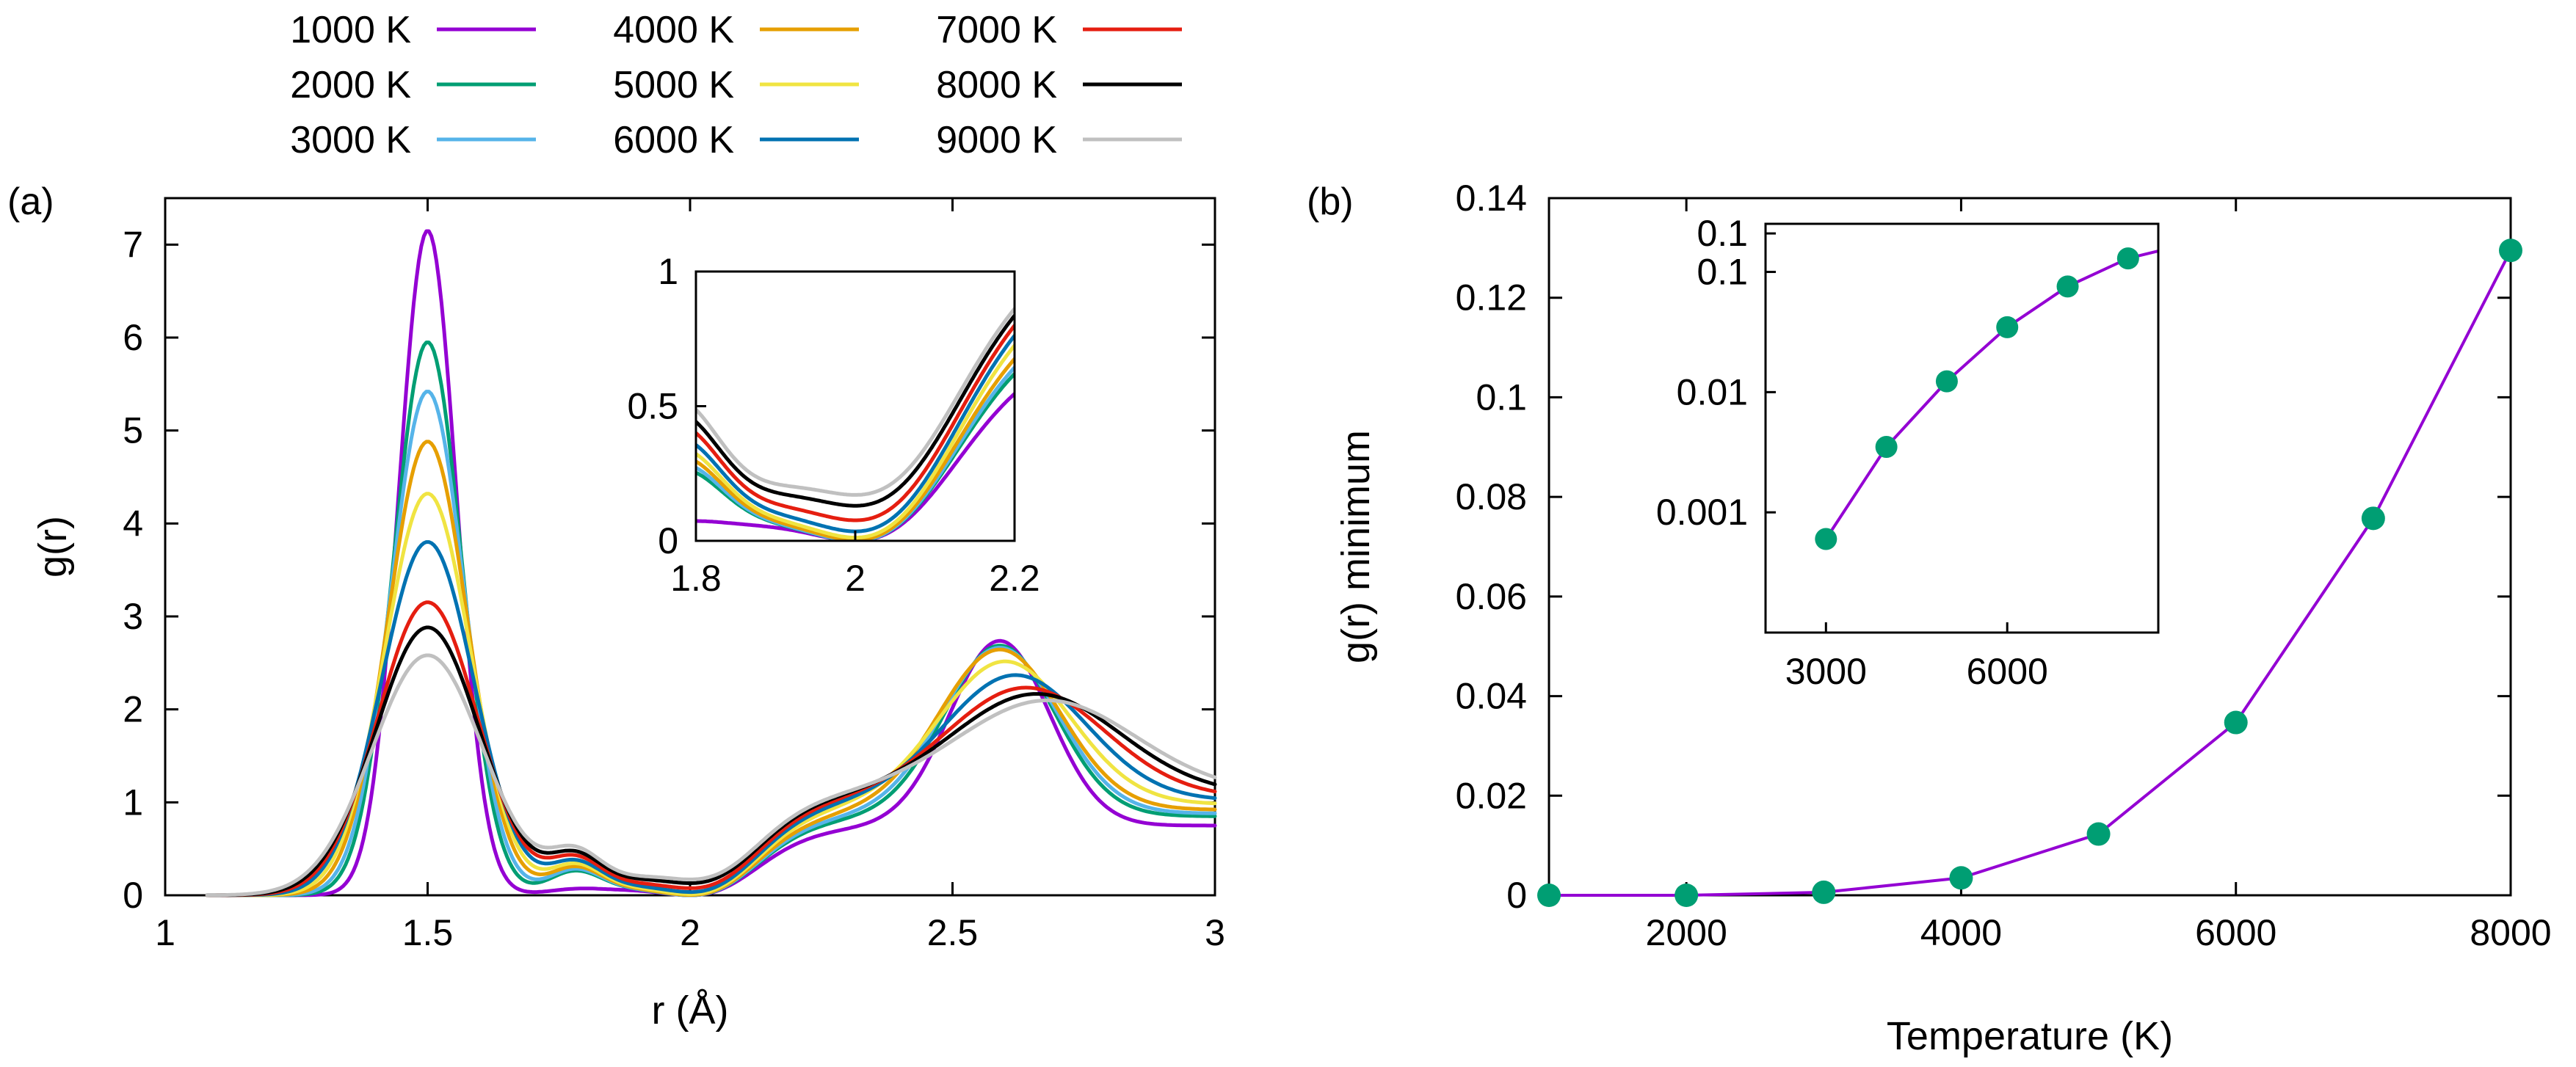 The image size is (2576, 1067). I want to click on panel-a-series-5000-K, so click(711, 694).